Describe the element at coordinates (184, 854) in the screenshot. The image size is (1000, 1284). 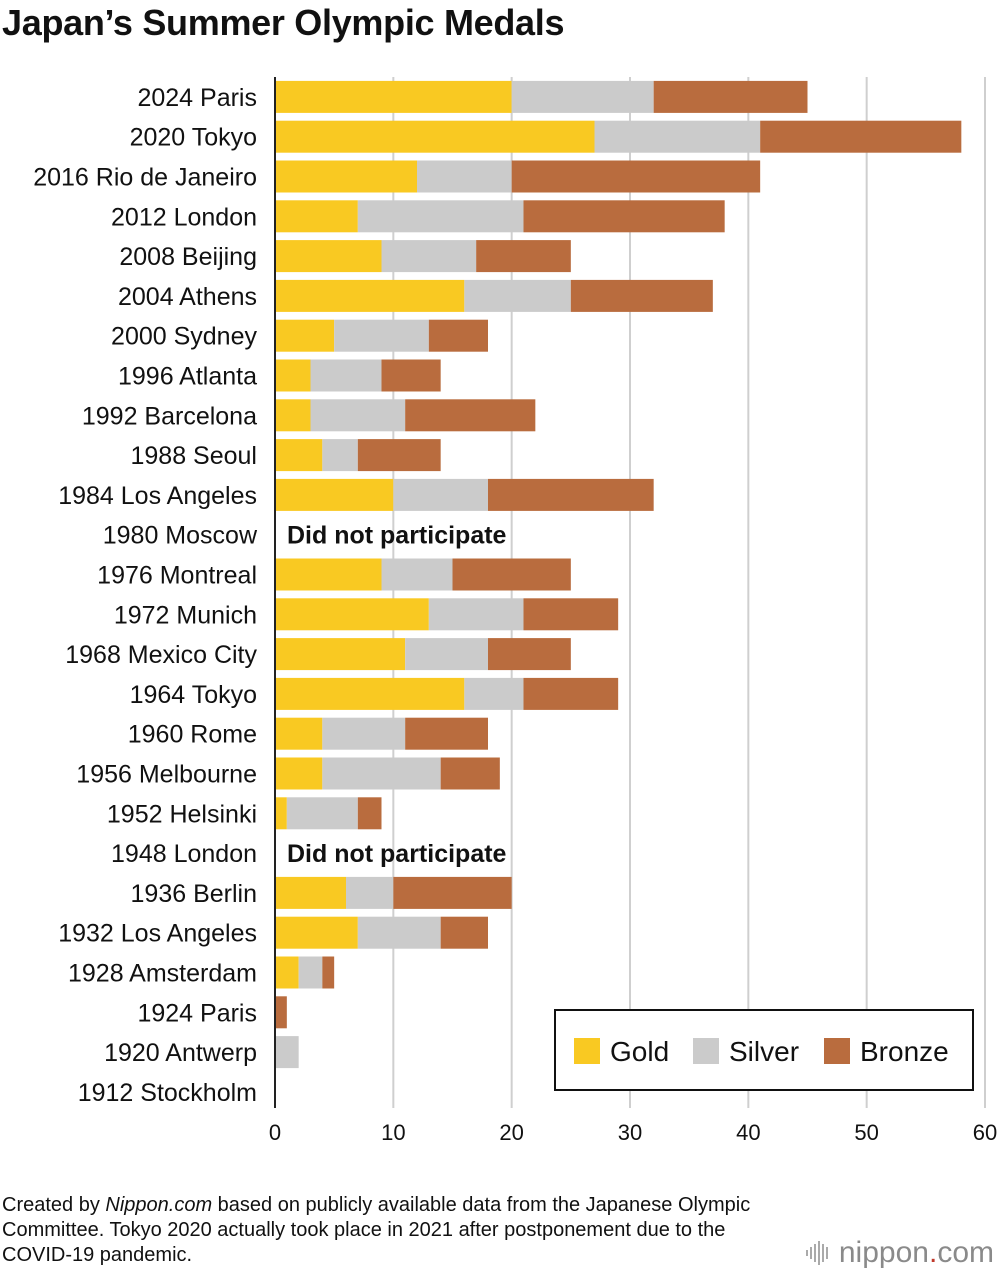
I see `category-label: 1948 London` at that location.